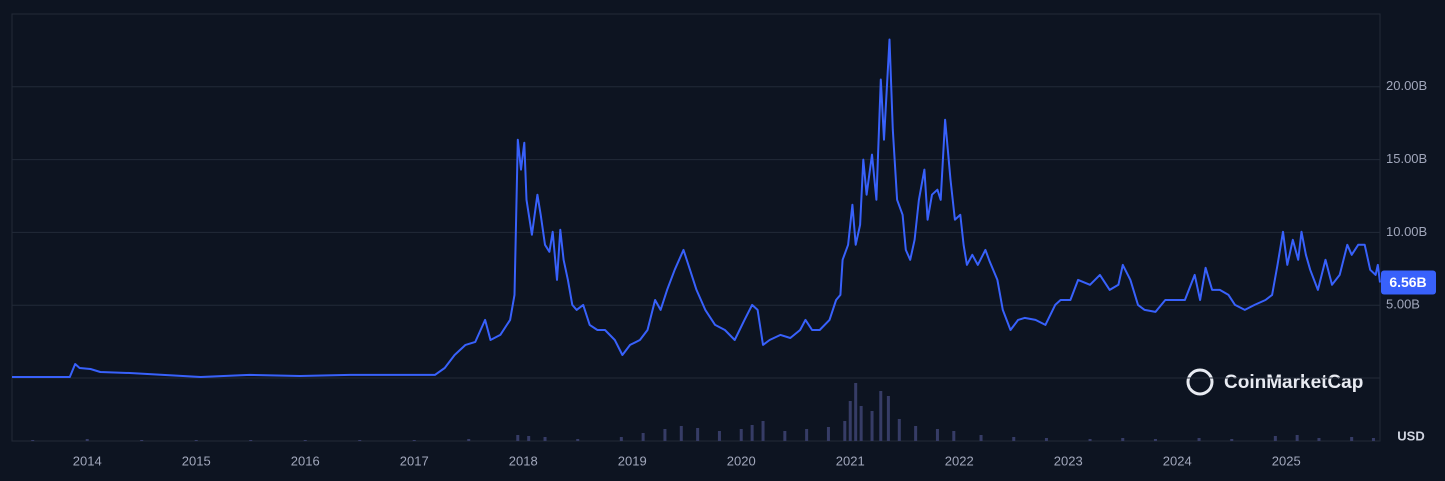  Describe the element at coordinates (1286, 460) in the screenshot. I see `x-tick-label: 2025` at that location.